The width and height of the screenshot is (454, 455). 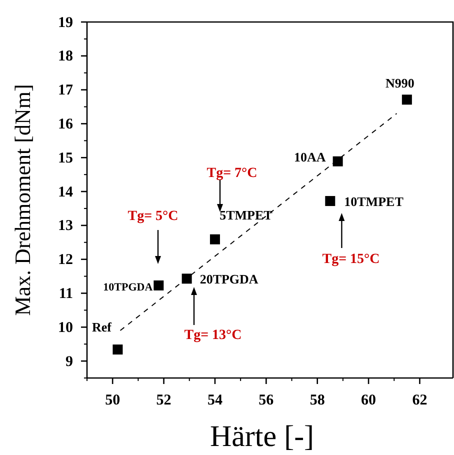 What do you see at coordinates (65, 56) in the screenshot?
I see `y-tick-label: 18` at bounding box center [65, 56].